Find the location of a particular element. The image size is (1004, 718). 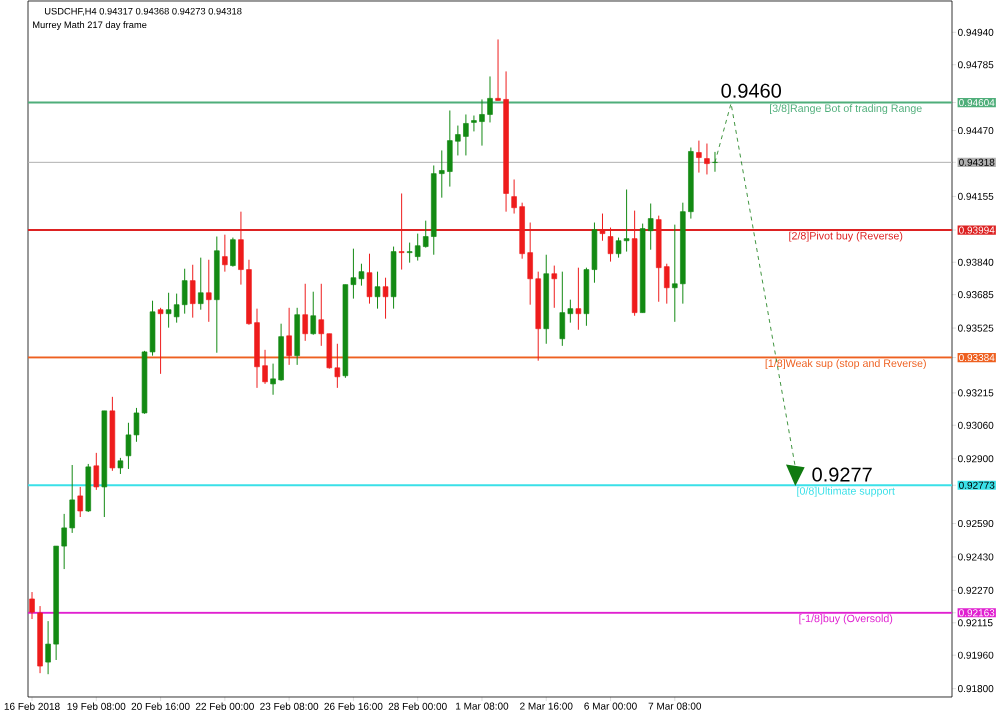

y-tick-label: 0.92900 is located at coordinates (976, 459).